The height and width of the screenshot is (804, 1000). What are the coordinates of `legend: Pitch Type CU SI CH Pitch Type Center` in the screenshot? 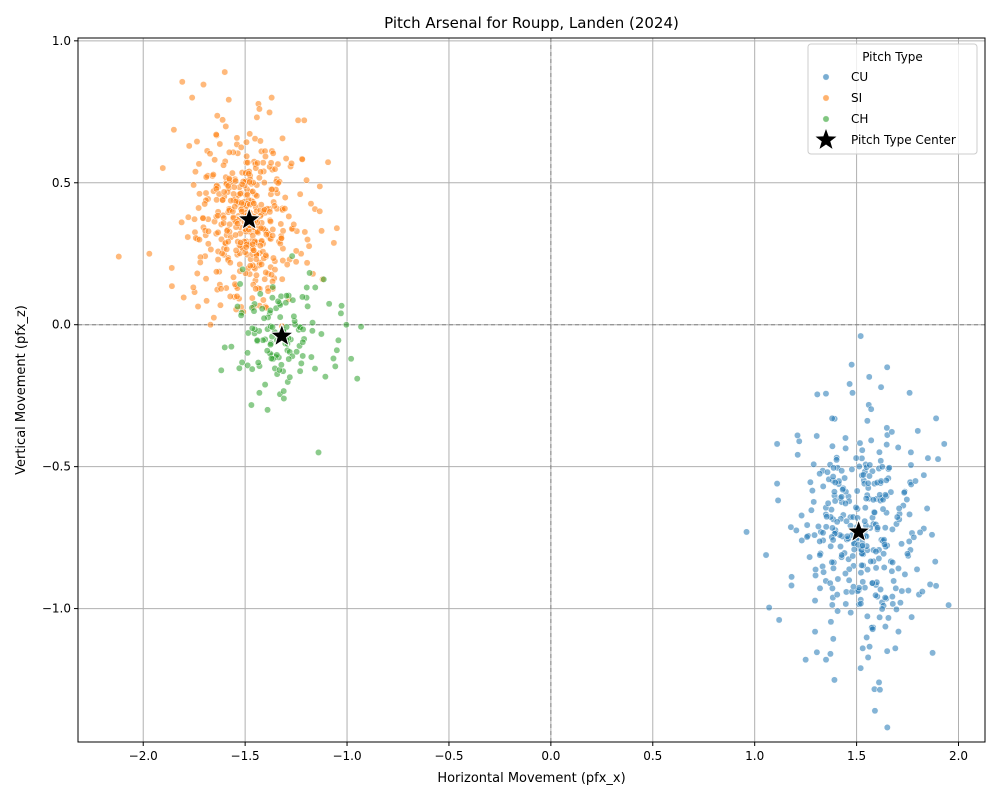 It's located at (892, 99).